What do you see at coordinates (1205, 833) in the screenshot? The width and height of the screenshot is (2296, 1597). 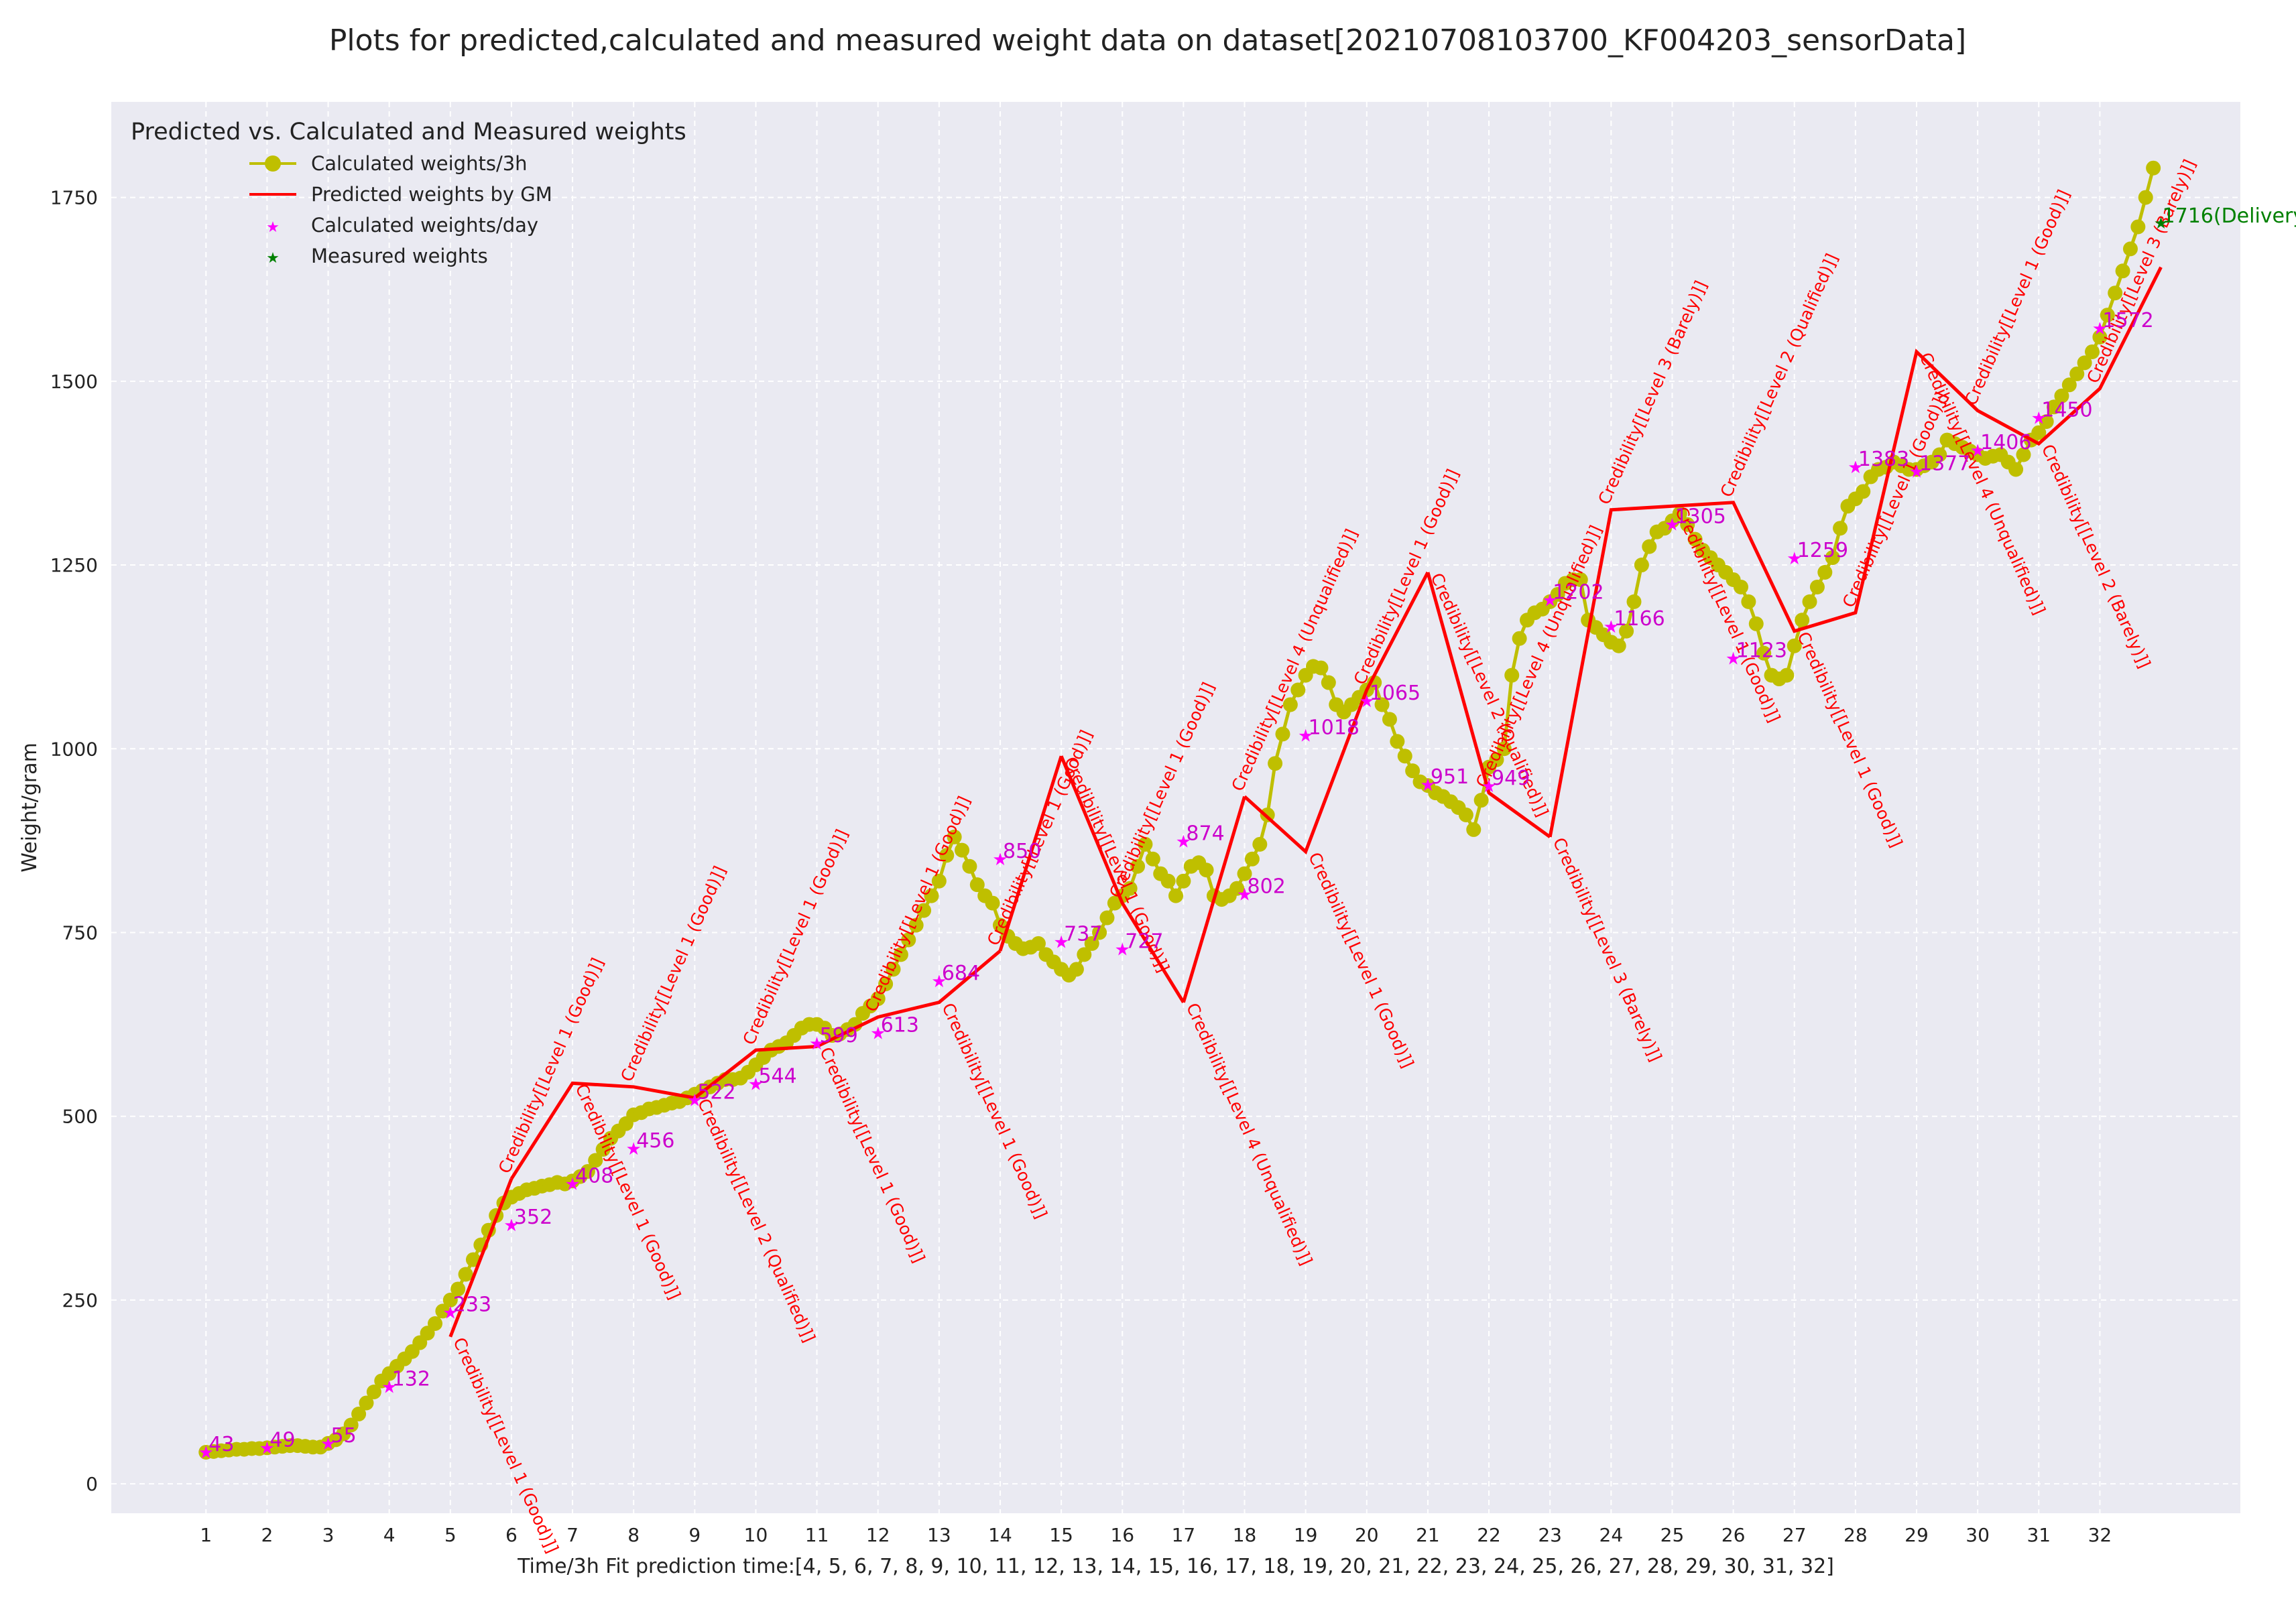 I see `daily-label: 874` at bounding box center [1205, 833].